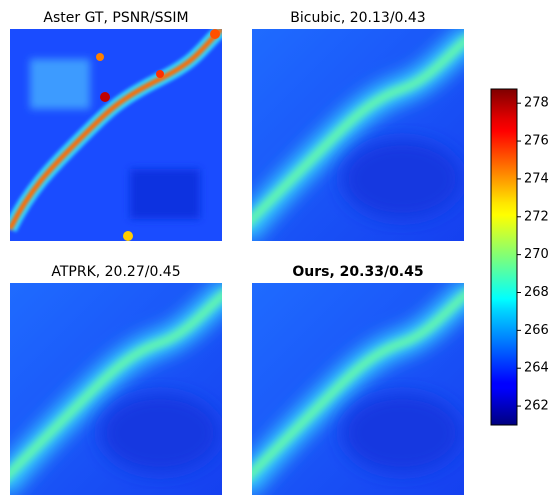 The width and height of the screenshot is (553, 495). I want to click on tick-label: 268, so click(536, 292).